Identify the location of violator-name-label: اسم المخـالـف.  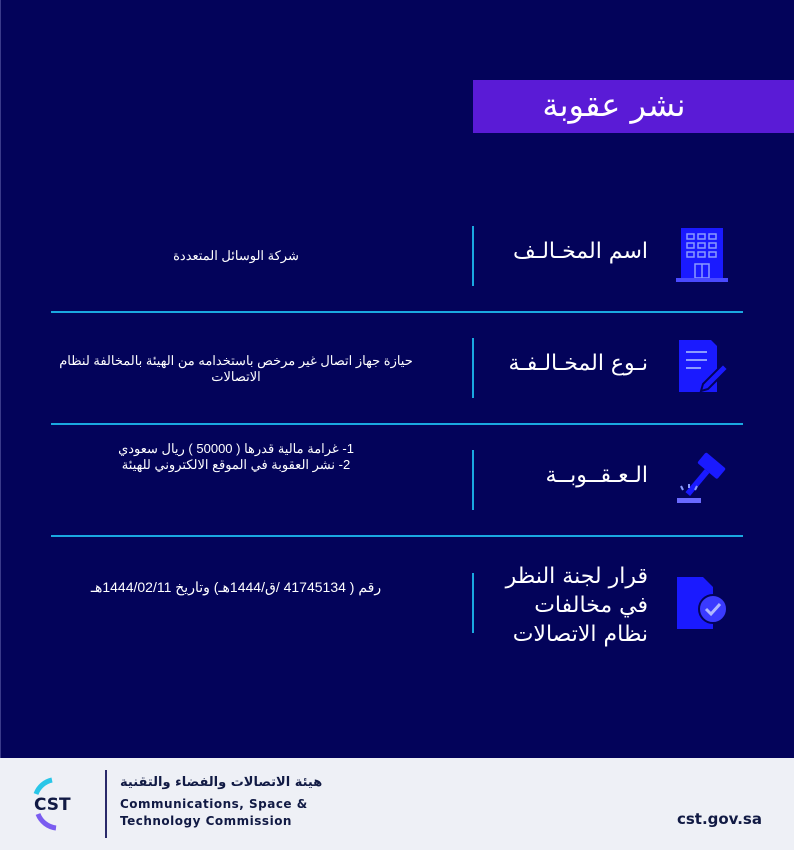
(580, 251).